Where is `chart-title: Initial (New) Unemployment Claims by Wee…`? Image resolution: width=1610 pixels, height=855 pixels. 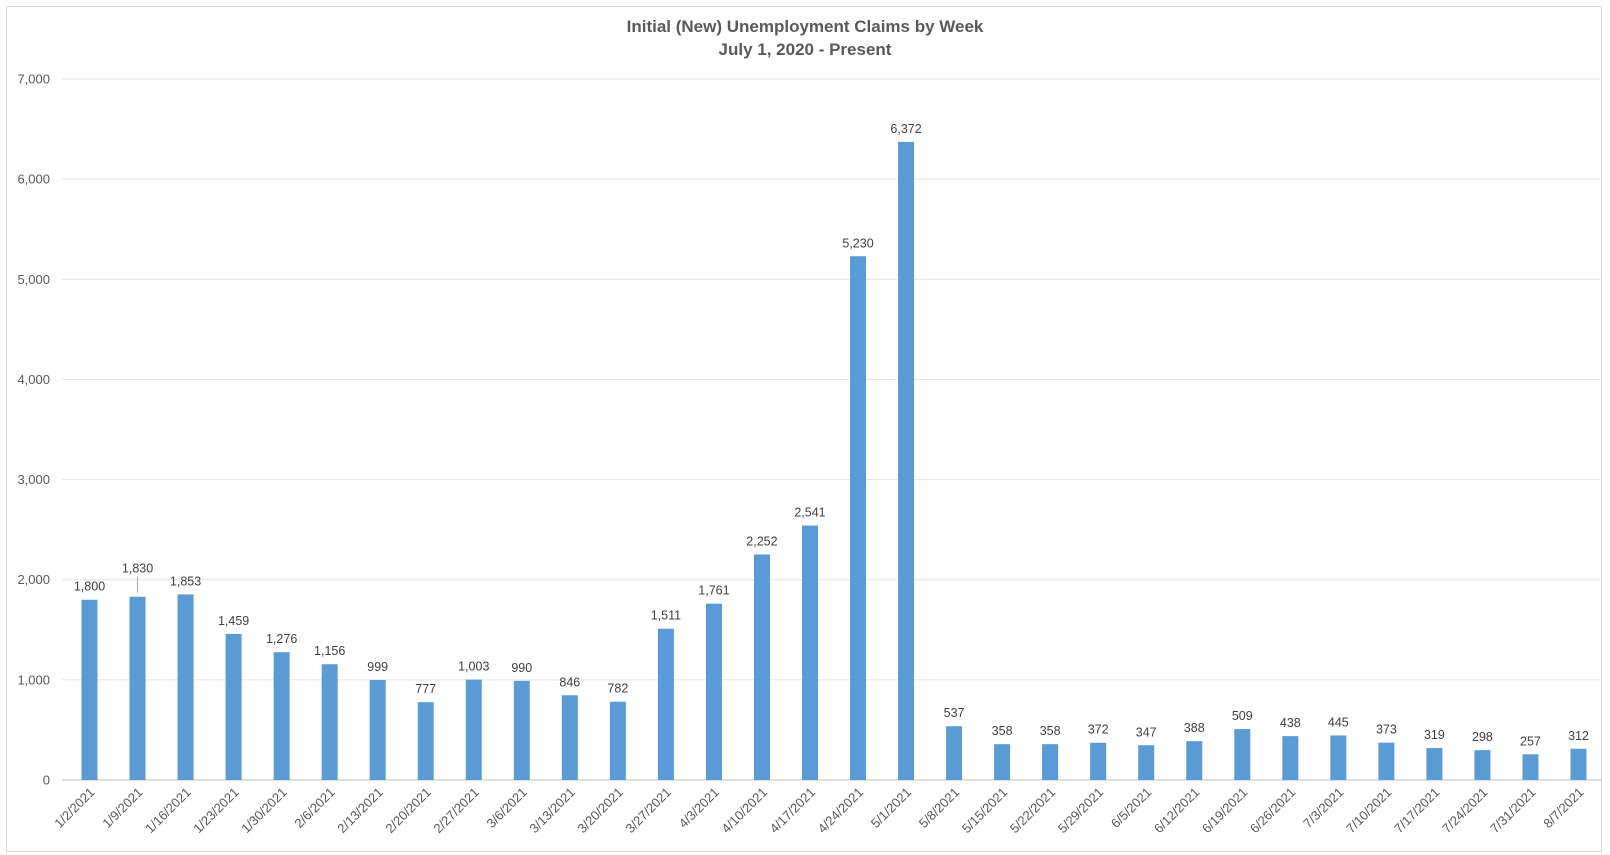 chart-title: Initial (New) Unemployment Claims by Wee… is located at coordinates (805, 26).